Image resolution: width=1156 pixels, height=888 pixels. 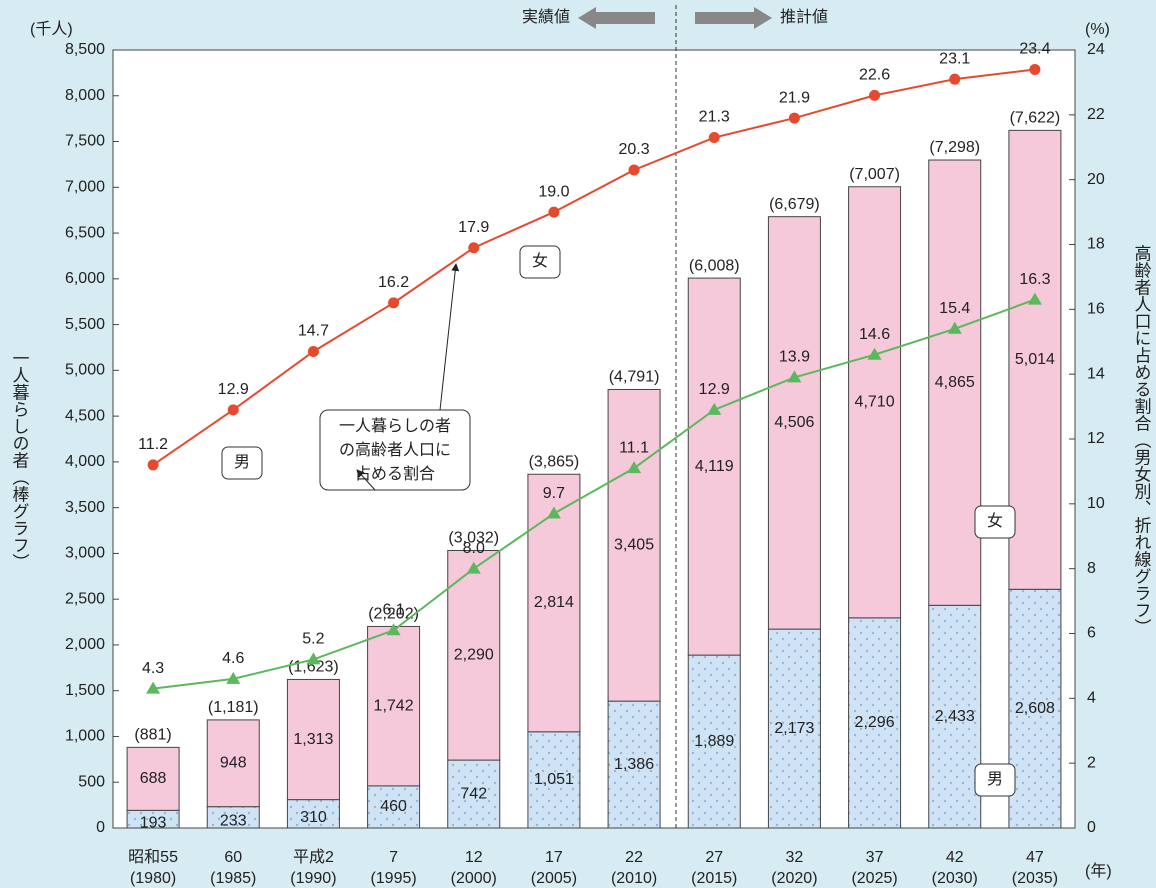 I want to click on line-value-label: 9.7, so click(x=554, y=493).